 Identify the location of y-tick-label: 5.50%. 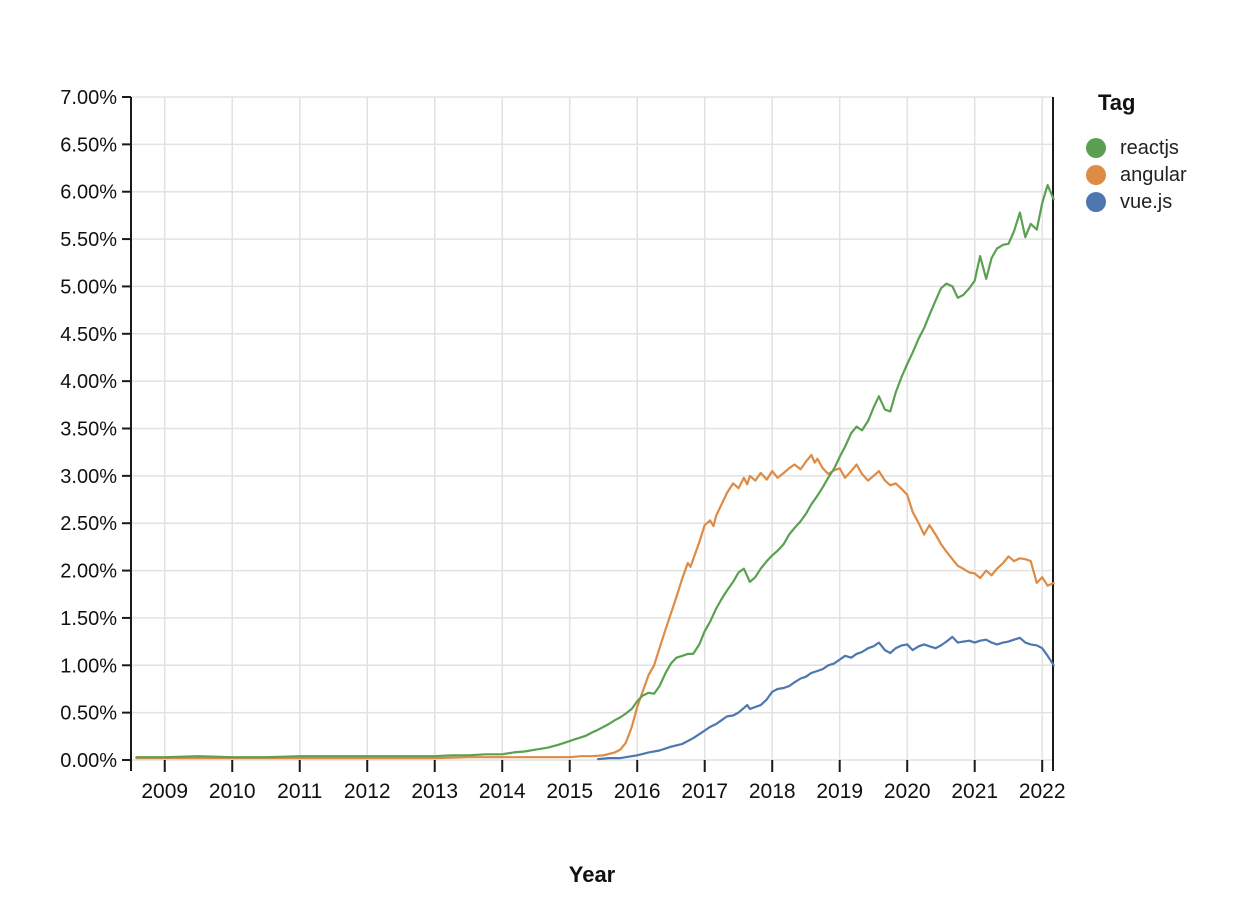
(88, 240).